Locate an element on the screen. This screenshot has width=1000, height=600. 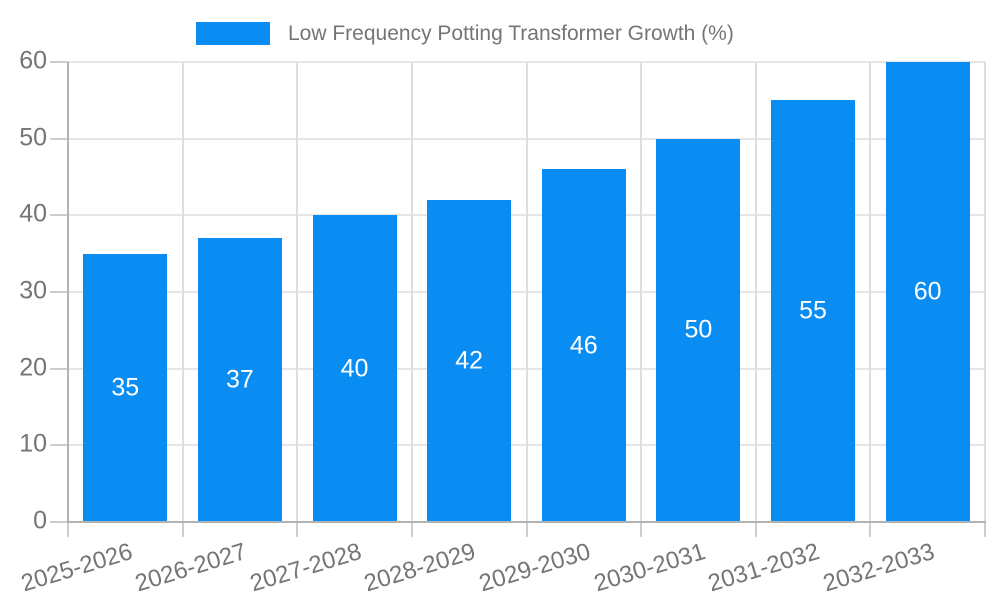
y-tick-label: 40 is located at coordinates (33, 213).